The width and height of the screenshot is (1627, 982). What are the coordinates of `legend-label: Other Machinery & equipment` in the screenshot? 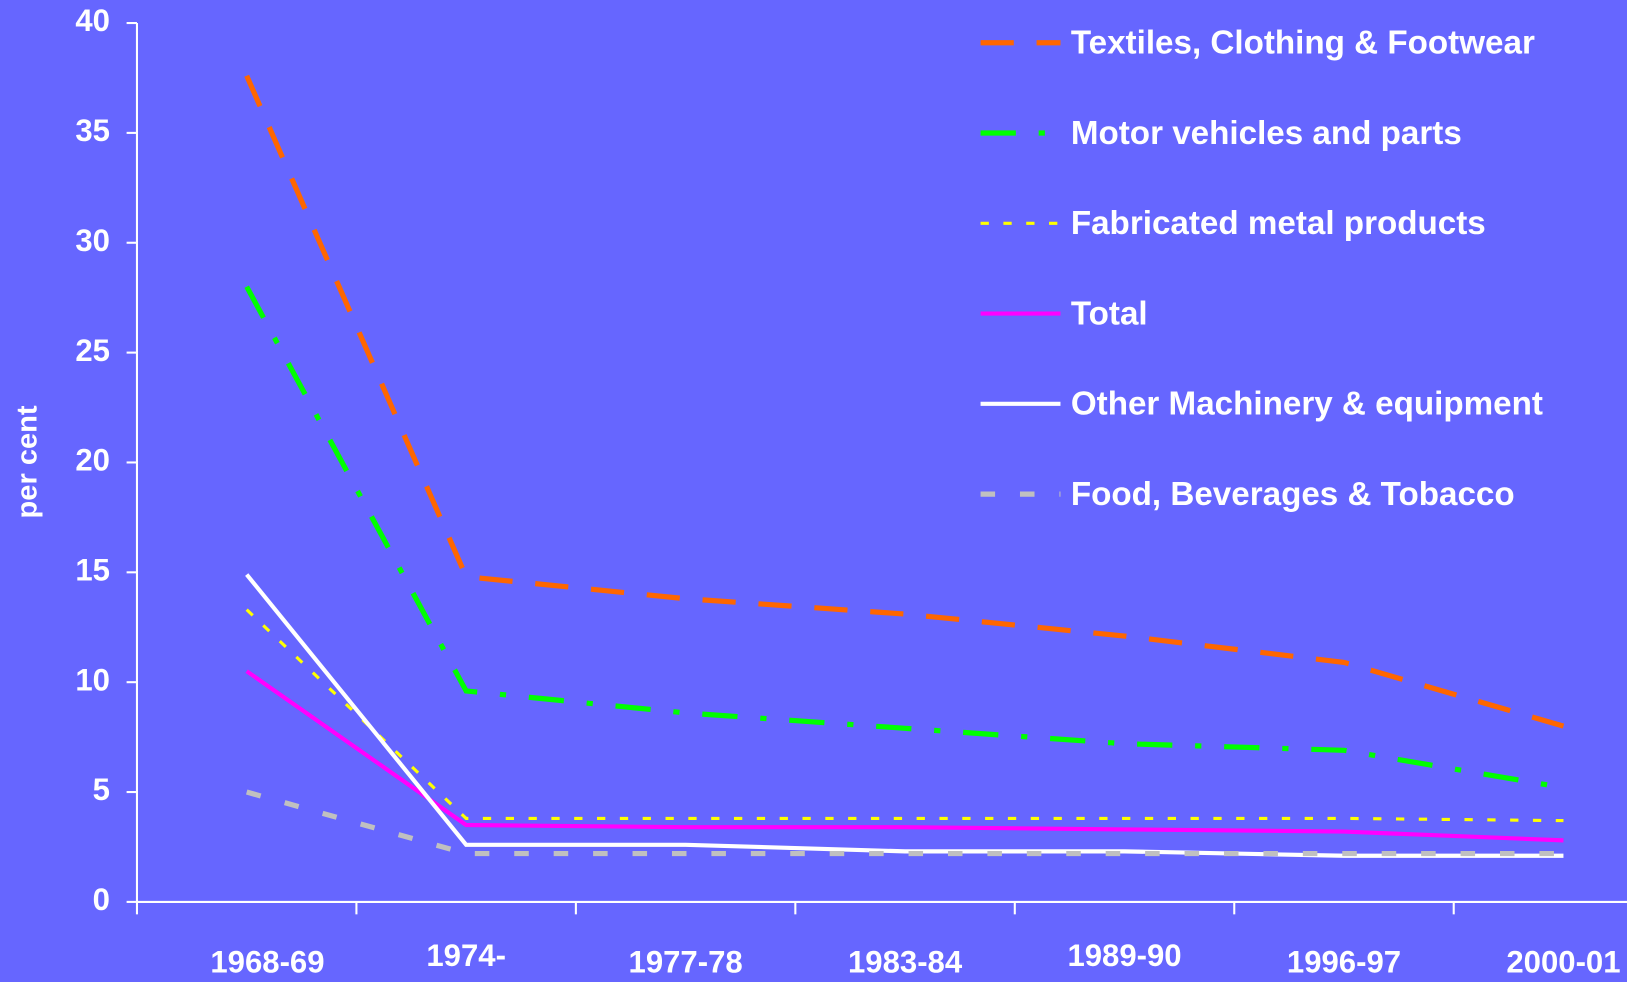 It's located at (1307, 404).